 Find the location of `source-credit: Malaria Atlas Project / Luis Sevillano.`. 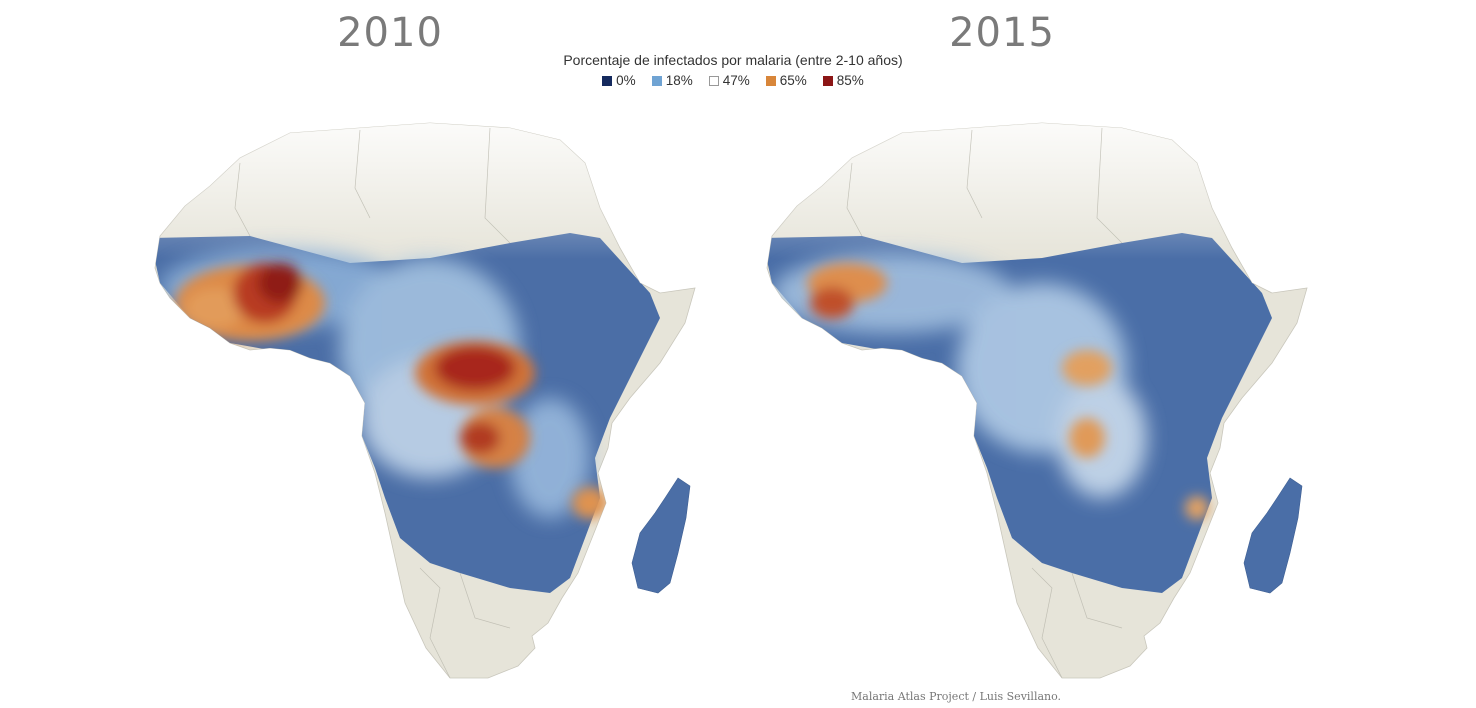

source-credit: Malaria Atlas Project / Luis Sevillano. is located at coordinates (956, 696).